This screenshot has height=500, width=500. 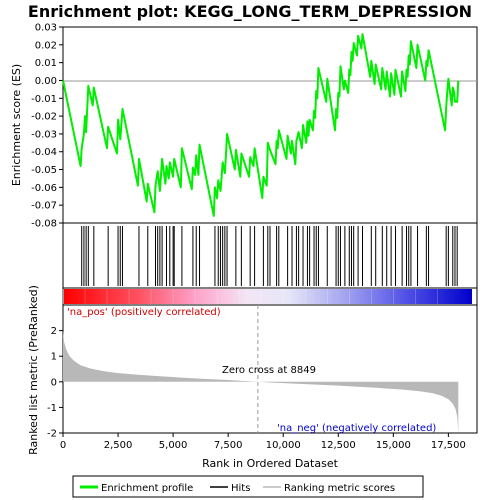 What do you see at coordinates (46, 81) in the screenshot?
I see `es-y-tick-label: 0.00` at bounding box center [46, 81].